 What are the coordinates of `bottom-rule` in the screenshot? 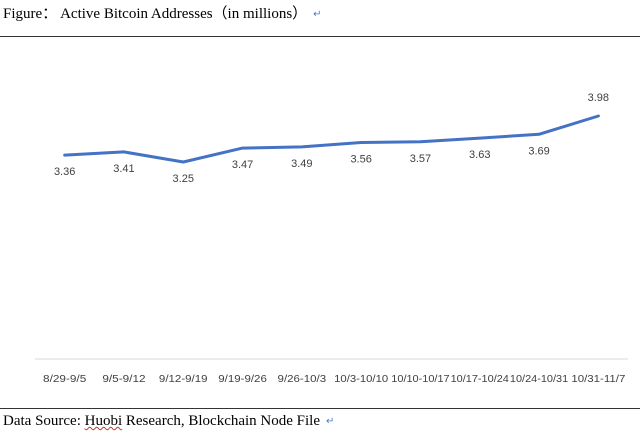 It's located at (320, 408).